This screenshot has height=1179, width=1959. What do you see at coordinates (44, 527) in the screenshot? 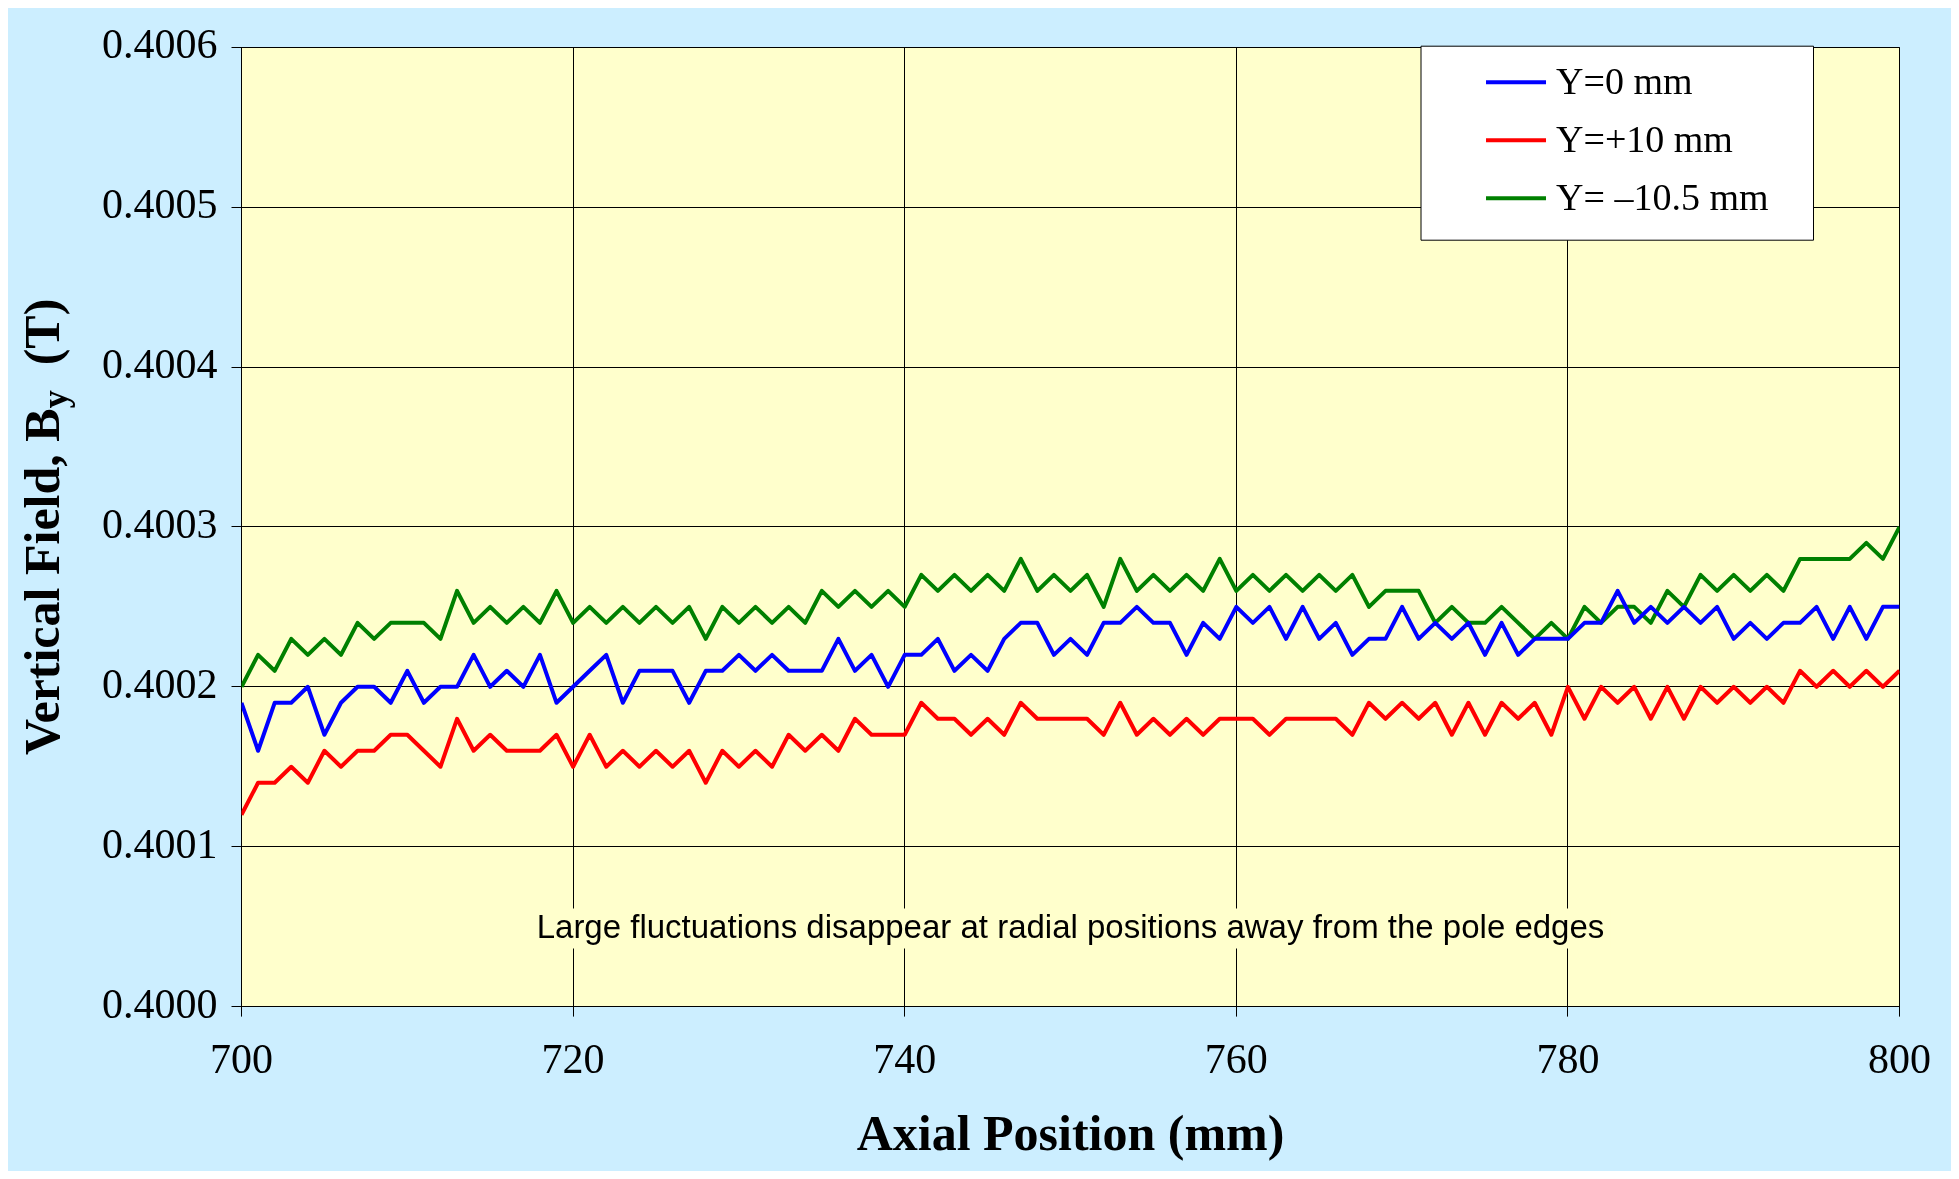
I see `y-axis-title: Vertical Field, By (T)` at bounding box center [44, 527].